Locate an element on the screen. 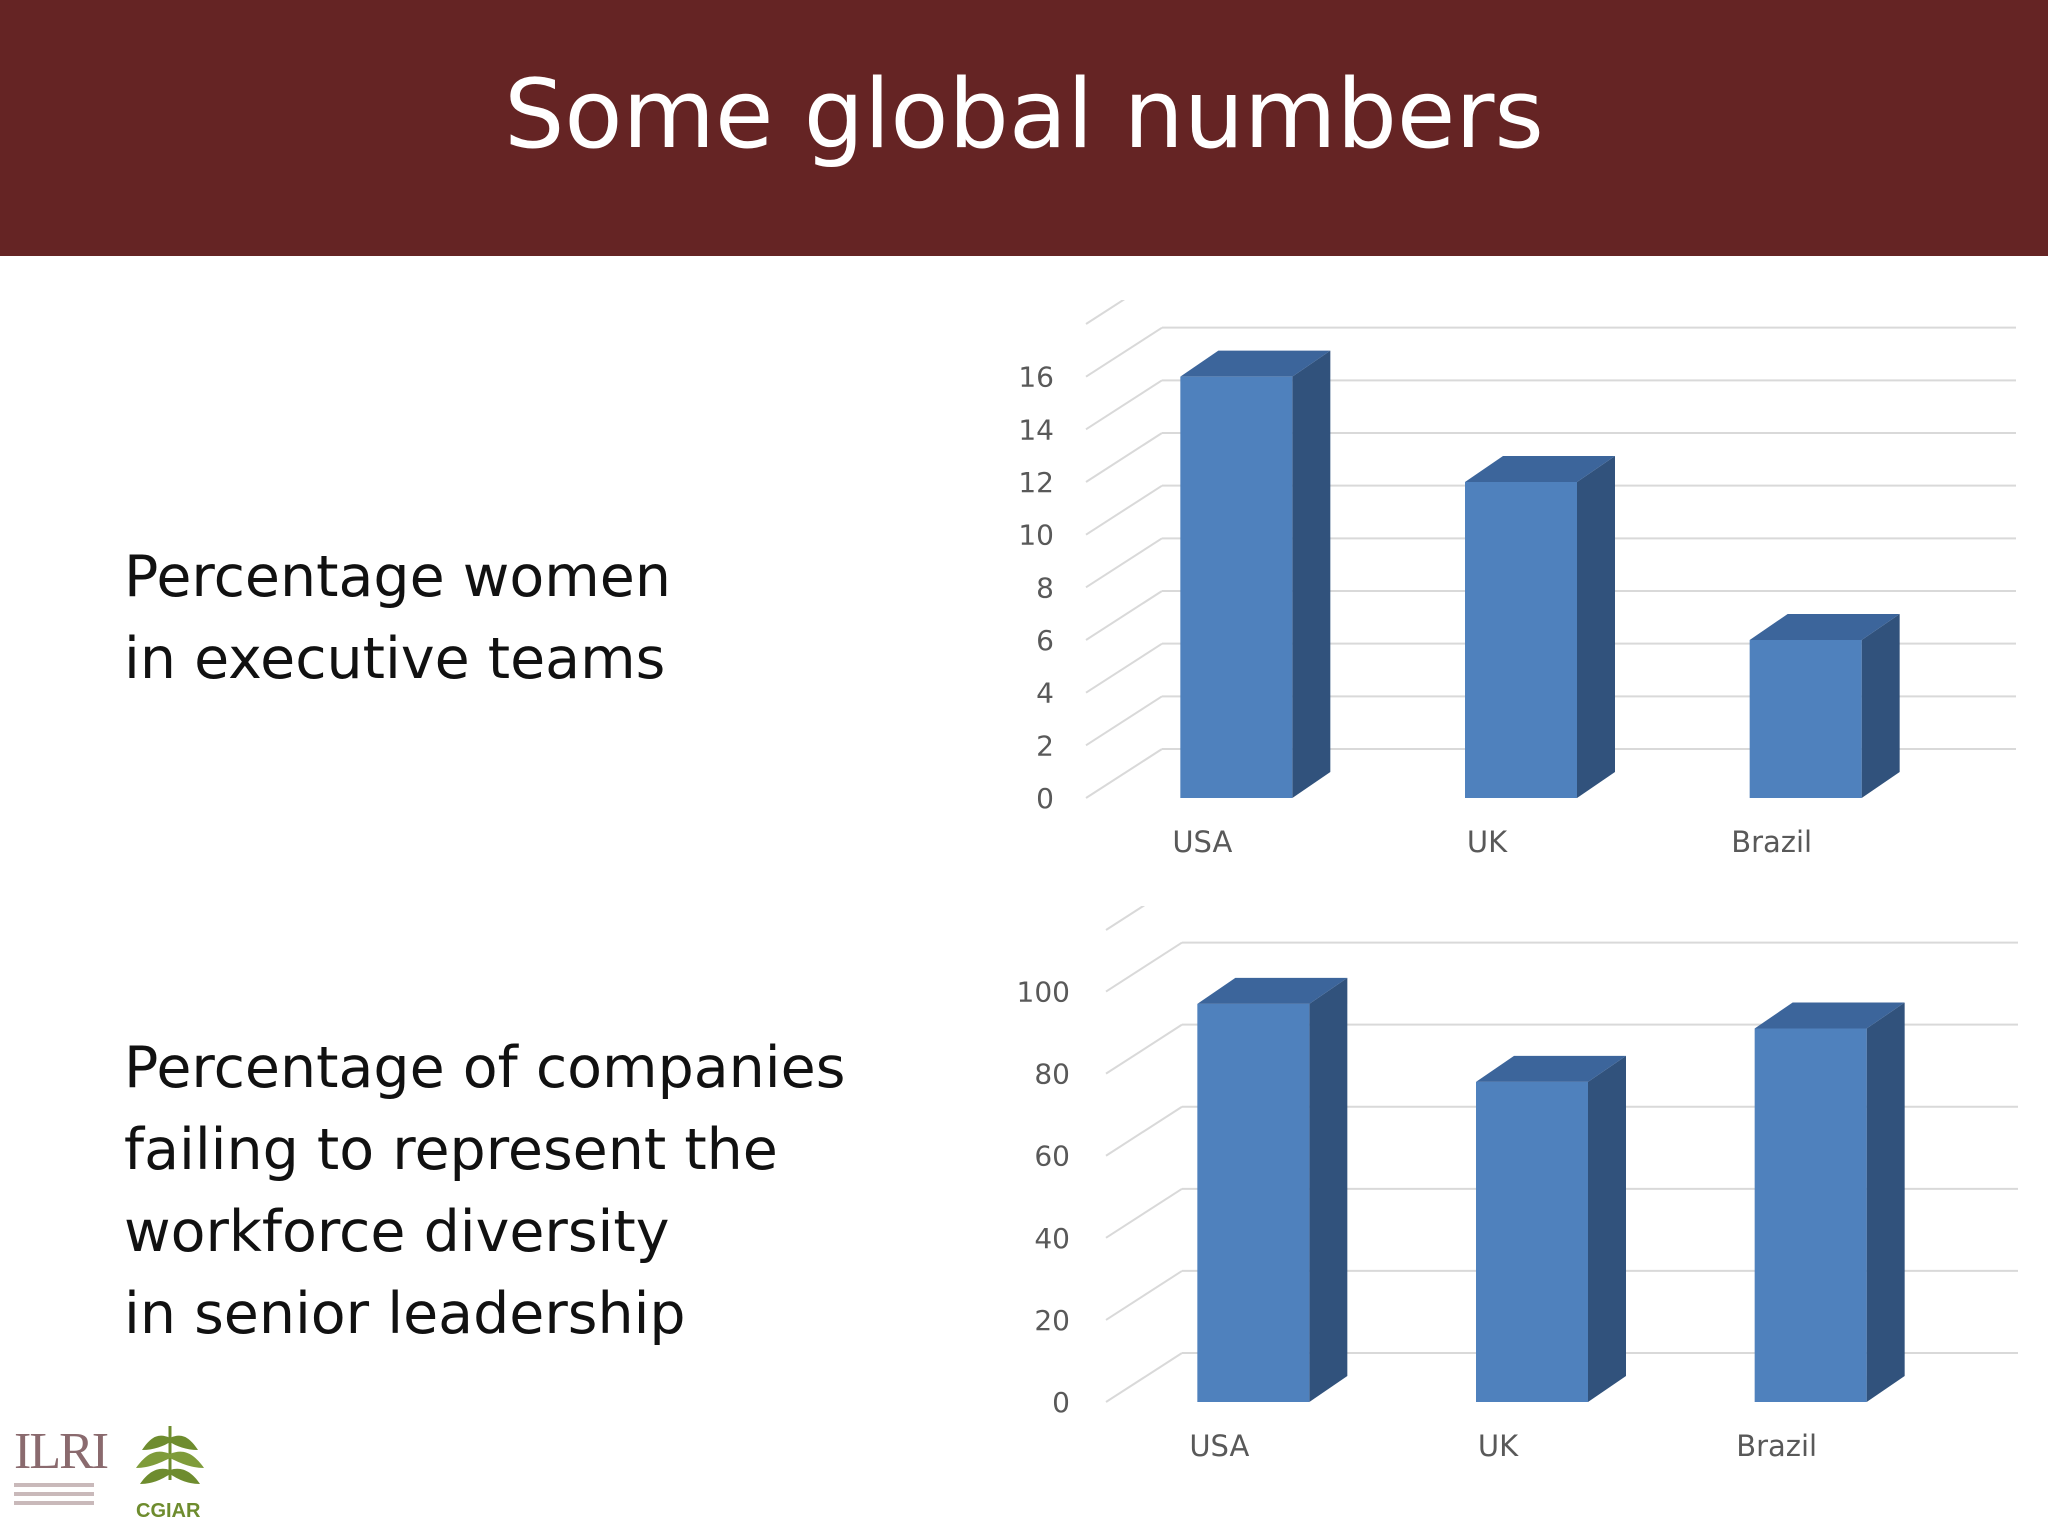  y-tick-label: 16 is located at coordinates (1036, 377).